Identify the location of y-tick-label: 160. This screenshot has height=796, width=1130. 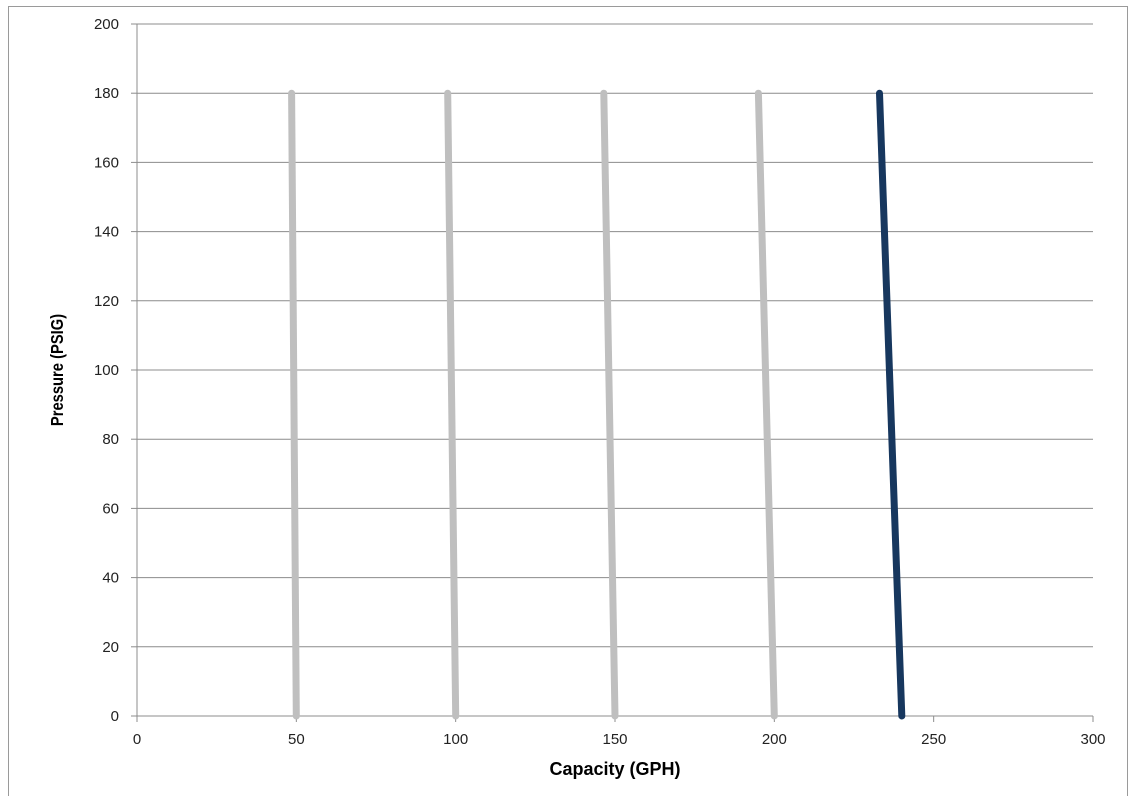
(106, 162).